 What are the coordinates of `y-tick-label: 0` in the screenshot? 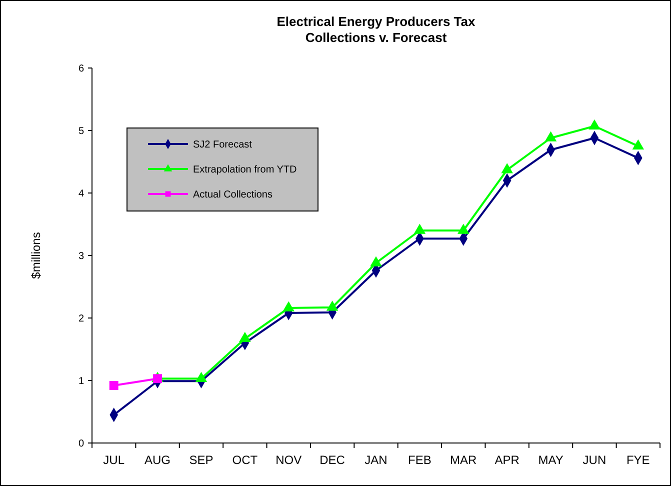 It's located at (81, 444).